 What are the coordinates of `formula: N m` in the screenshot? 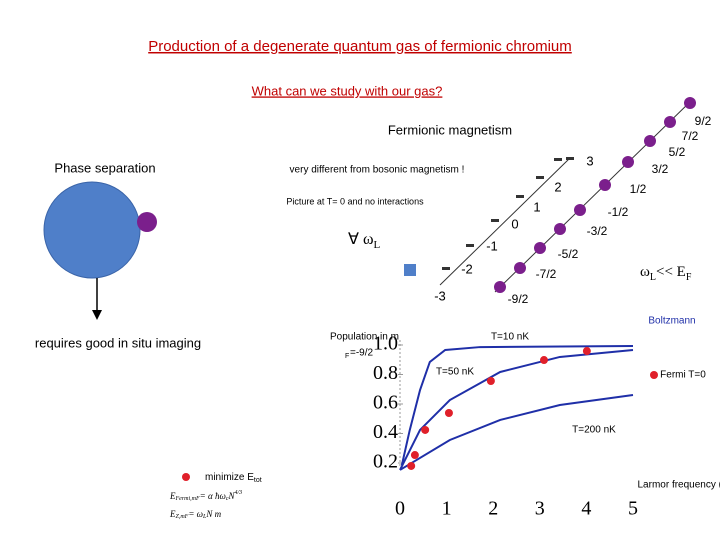 It's located at (213, 514).